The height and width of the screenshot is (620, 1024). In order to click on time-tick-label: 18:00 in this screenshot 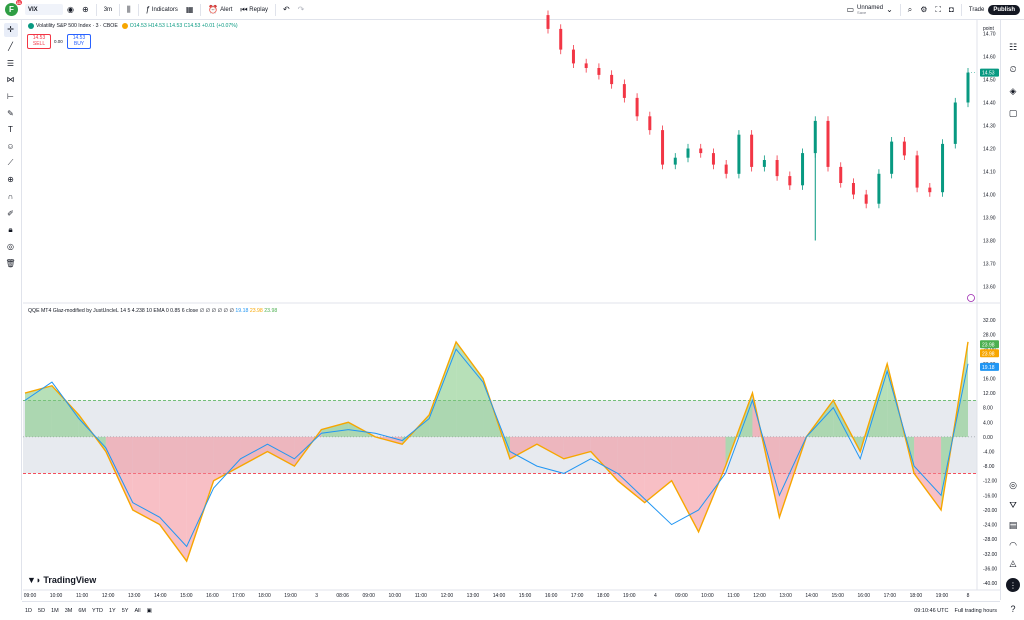, I will do `click(264, 596)`.